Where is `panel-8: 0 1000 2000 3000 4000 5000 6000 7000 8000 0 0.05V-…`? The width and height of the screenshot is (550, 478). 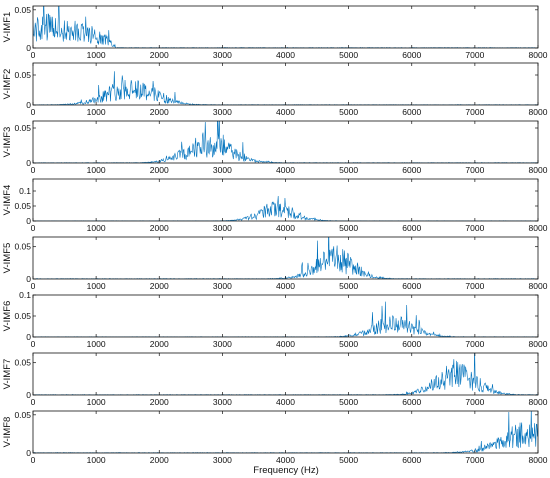 panel-8: 0 1000 2000 3000 4000 5000 6000 7000 8000 0 0.05V-… is located at coordinates (275, 437).